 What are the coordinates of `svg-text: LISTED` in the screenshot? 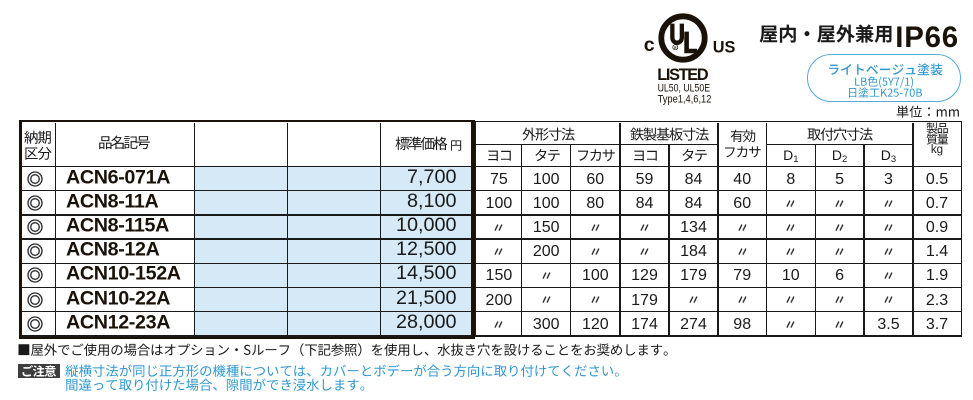 It's located at (683, 75).